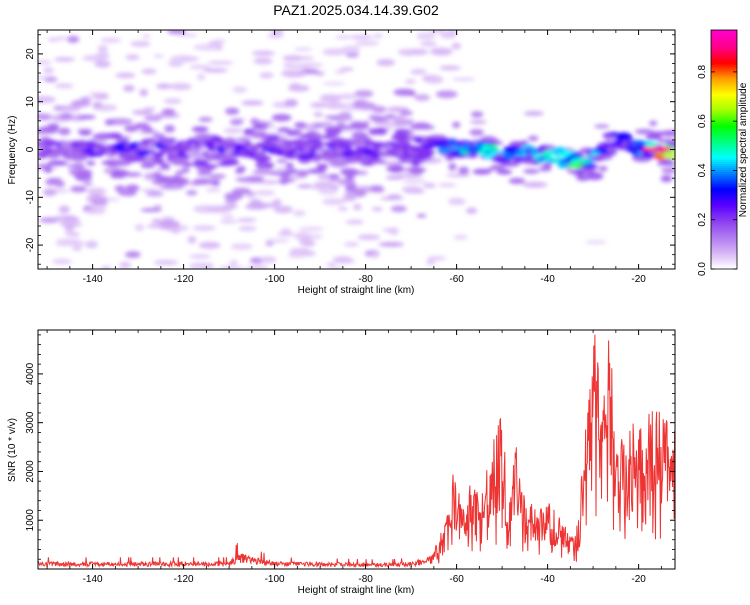 The width and height of the screenshot is (750, 605). I want to click on snr-y-tick-label: 3000, so click(30, 422).